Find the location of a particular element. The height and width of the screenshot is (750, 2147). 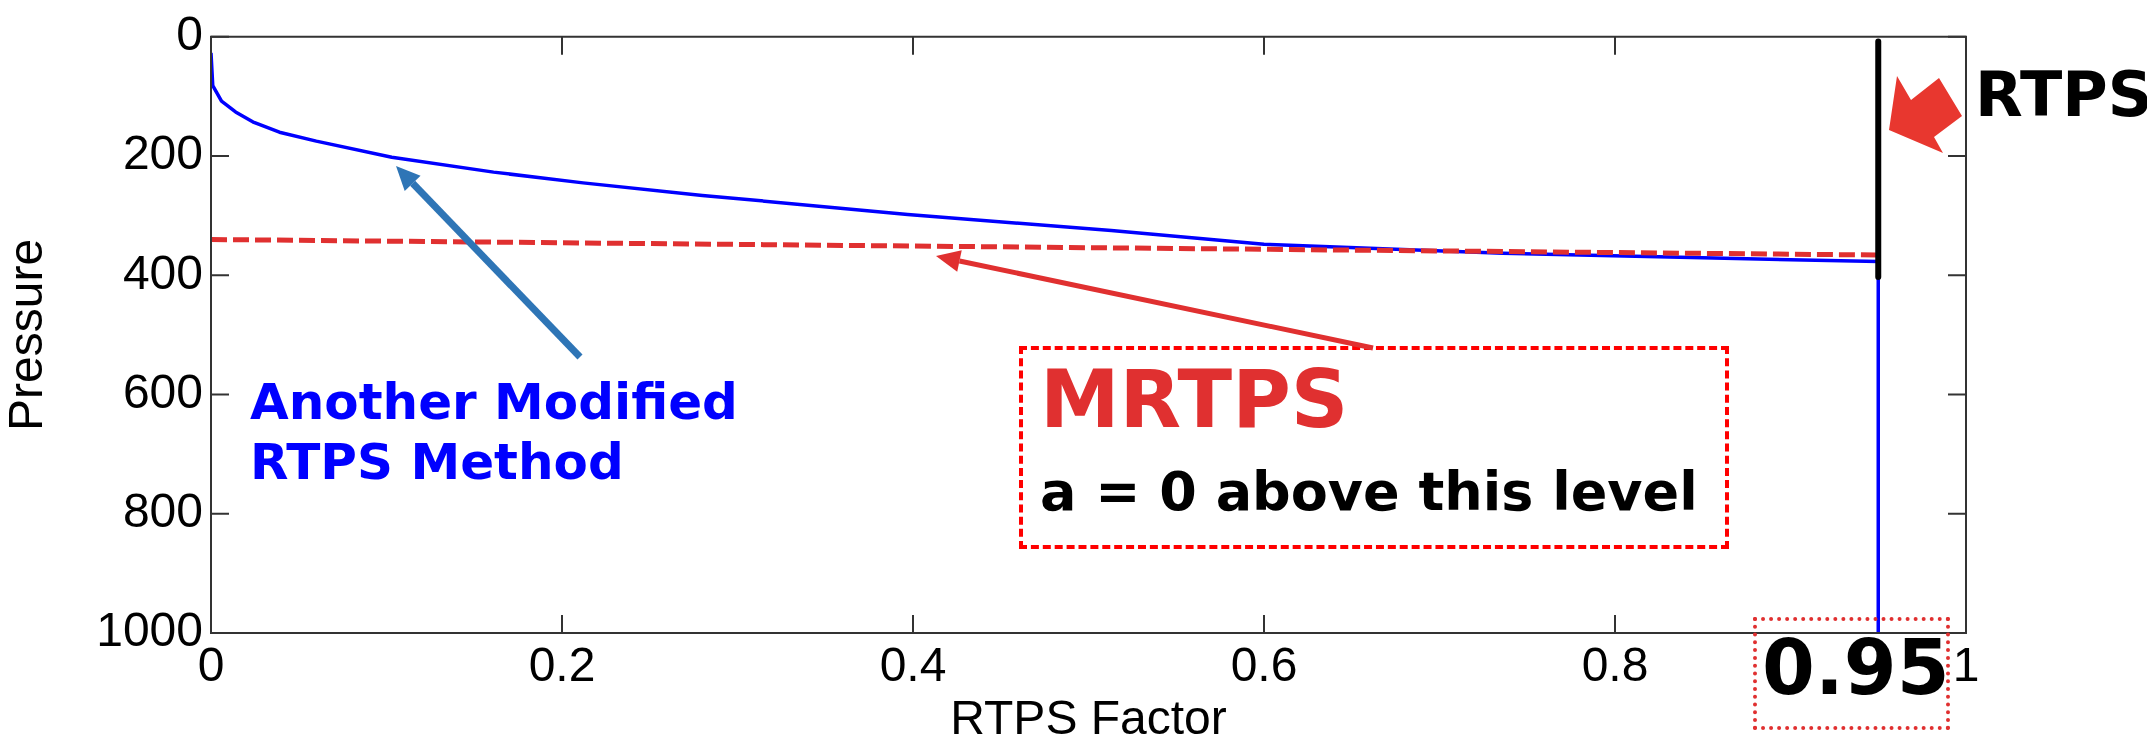

x-tick-label: 0.2 is located at coordinates (562, 665).